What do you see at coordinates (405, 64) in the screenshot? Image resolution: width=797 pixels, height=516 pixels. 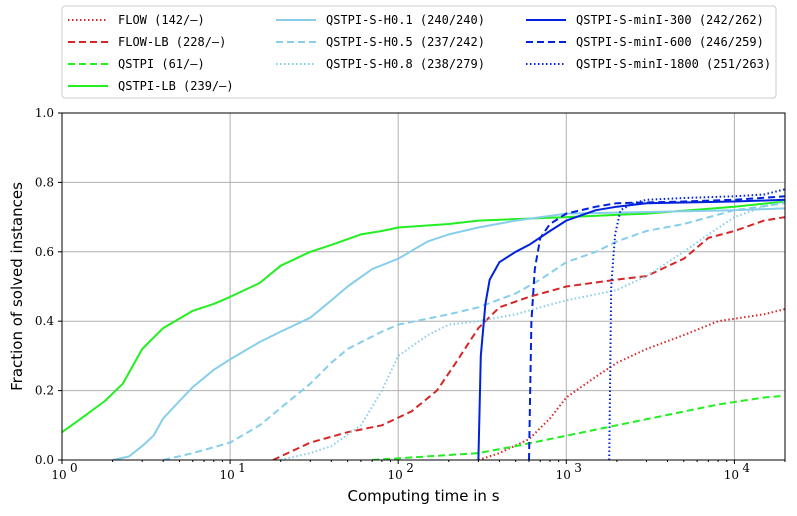 I see `legend-label: QSTPI-S-H0.8 (238/279)` at bounding box center [405, 64].